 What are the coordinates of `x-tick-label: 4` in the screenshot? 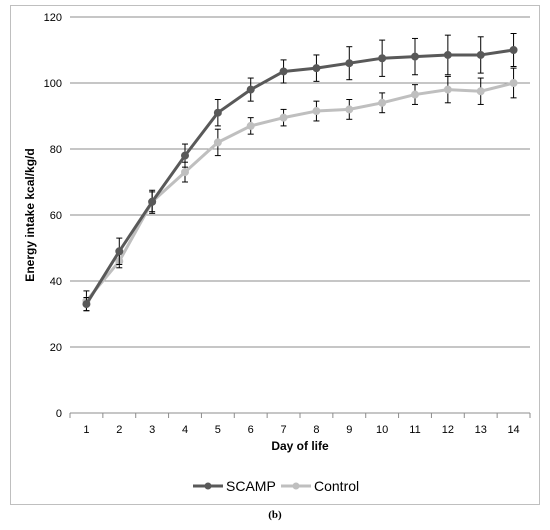 It's located at (185, 430).